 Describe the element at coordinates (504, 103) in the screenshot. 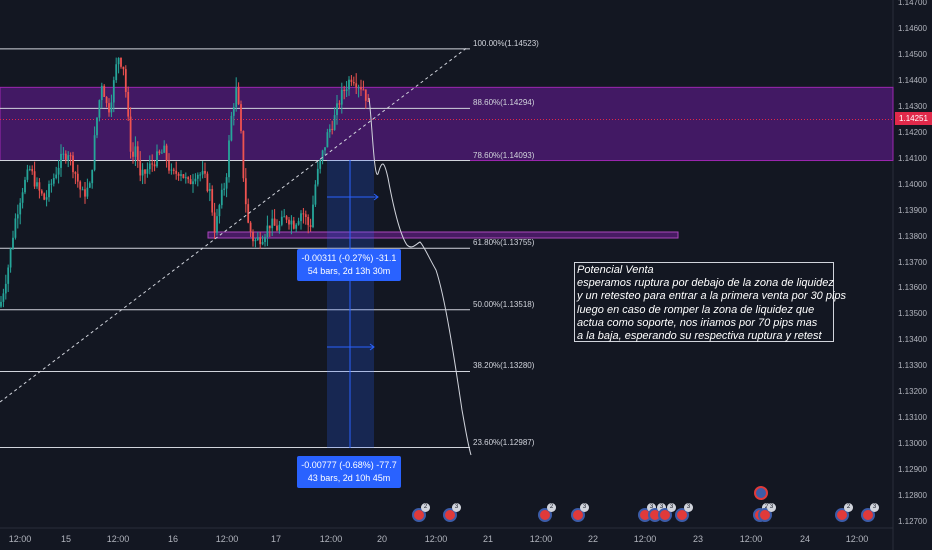

I see `fib-level-label: 88.60%(1.14294)` at that location.